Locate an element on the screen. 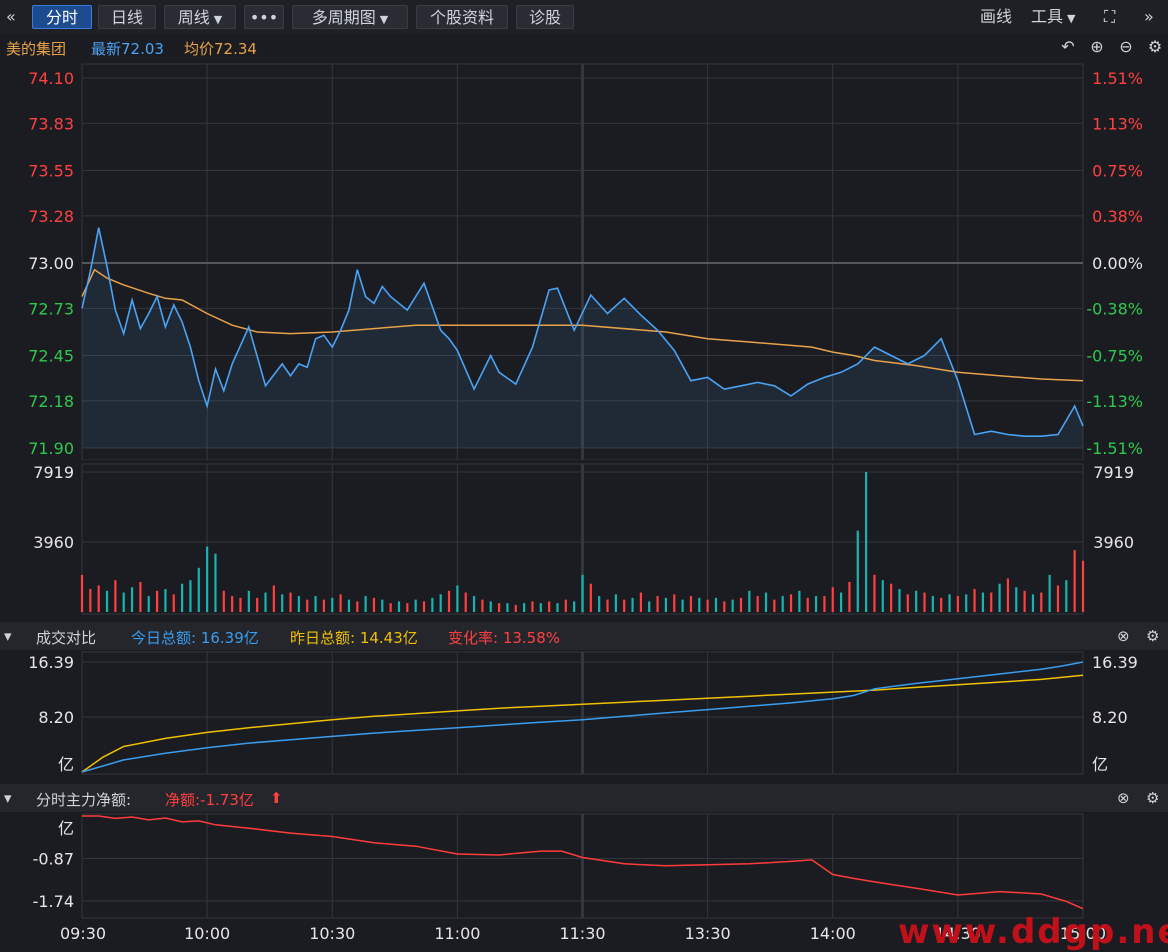  volume-tick-left: 3960 is located at coordinates (53, 542).